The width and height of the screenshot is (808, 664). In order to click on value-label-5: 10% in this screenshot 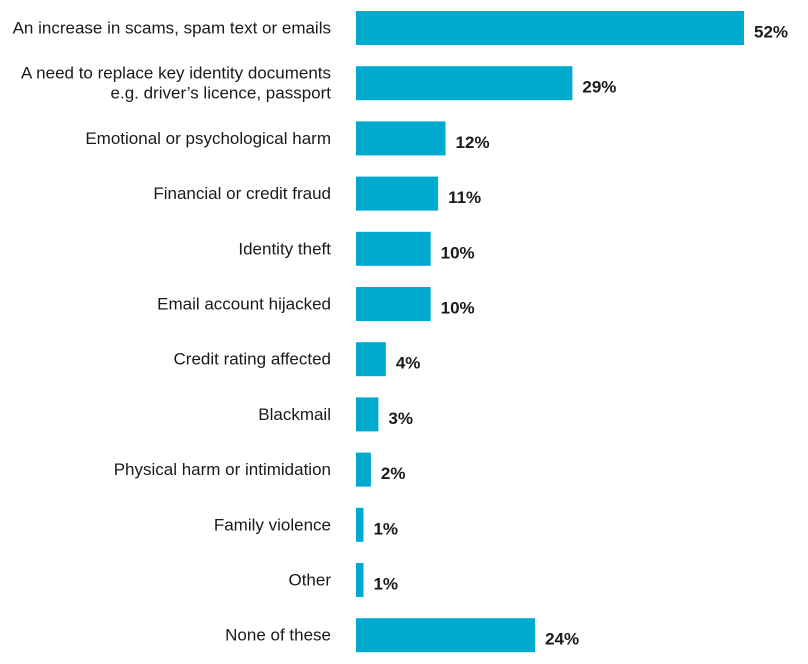, I will do `click(458, 308)`.